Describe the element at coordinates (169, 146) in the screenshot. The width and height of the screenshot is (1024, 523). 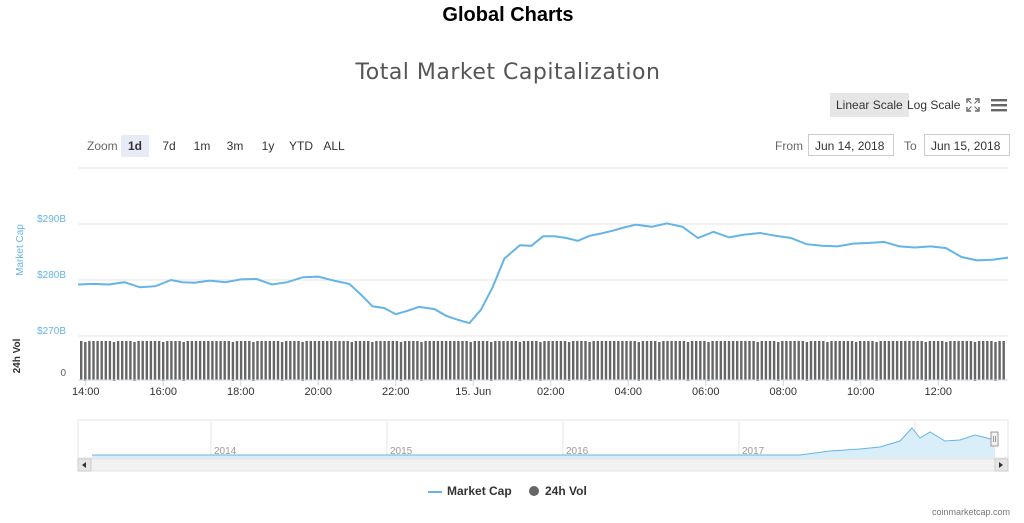
I see `zoom-7d-button: 7d` at that location.